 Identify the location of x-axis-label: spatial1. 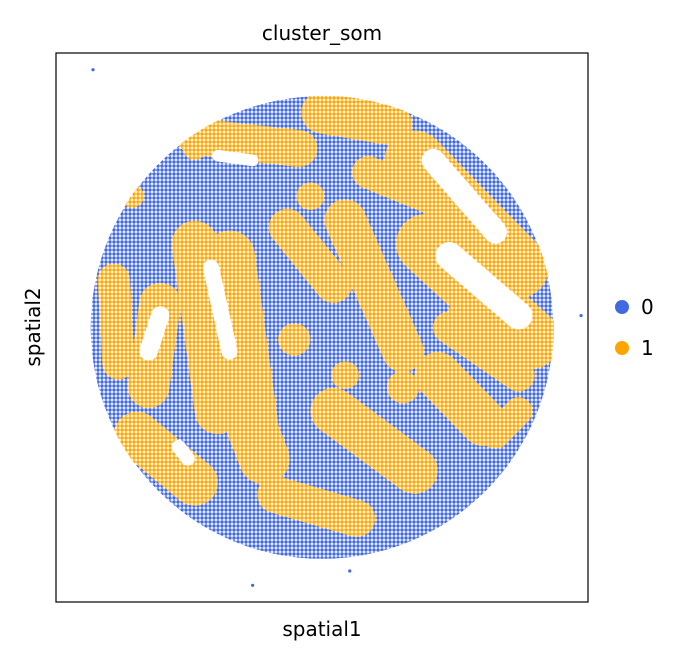
(321, 629).